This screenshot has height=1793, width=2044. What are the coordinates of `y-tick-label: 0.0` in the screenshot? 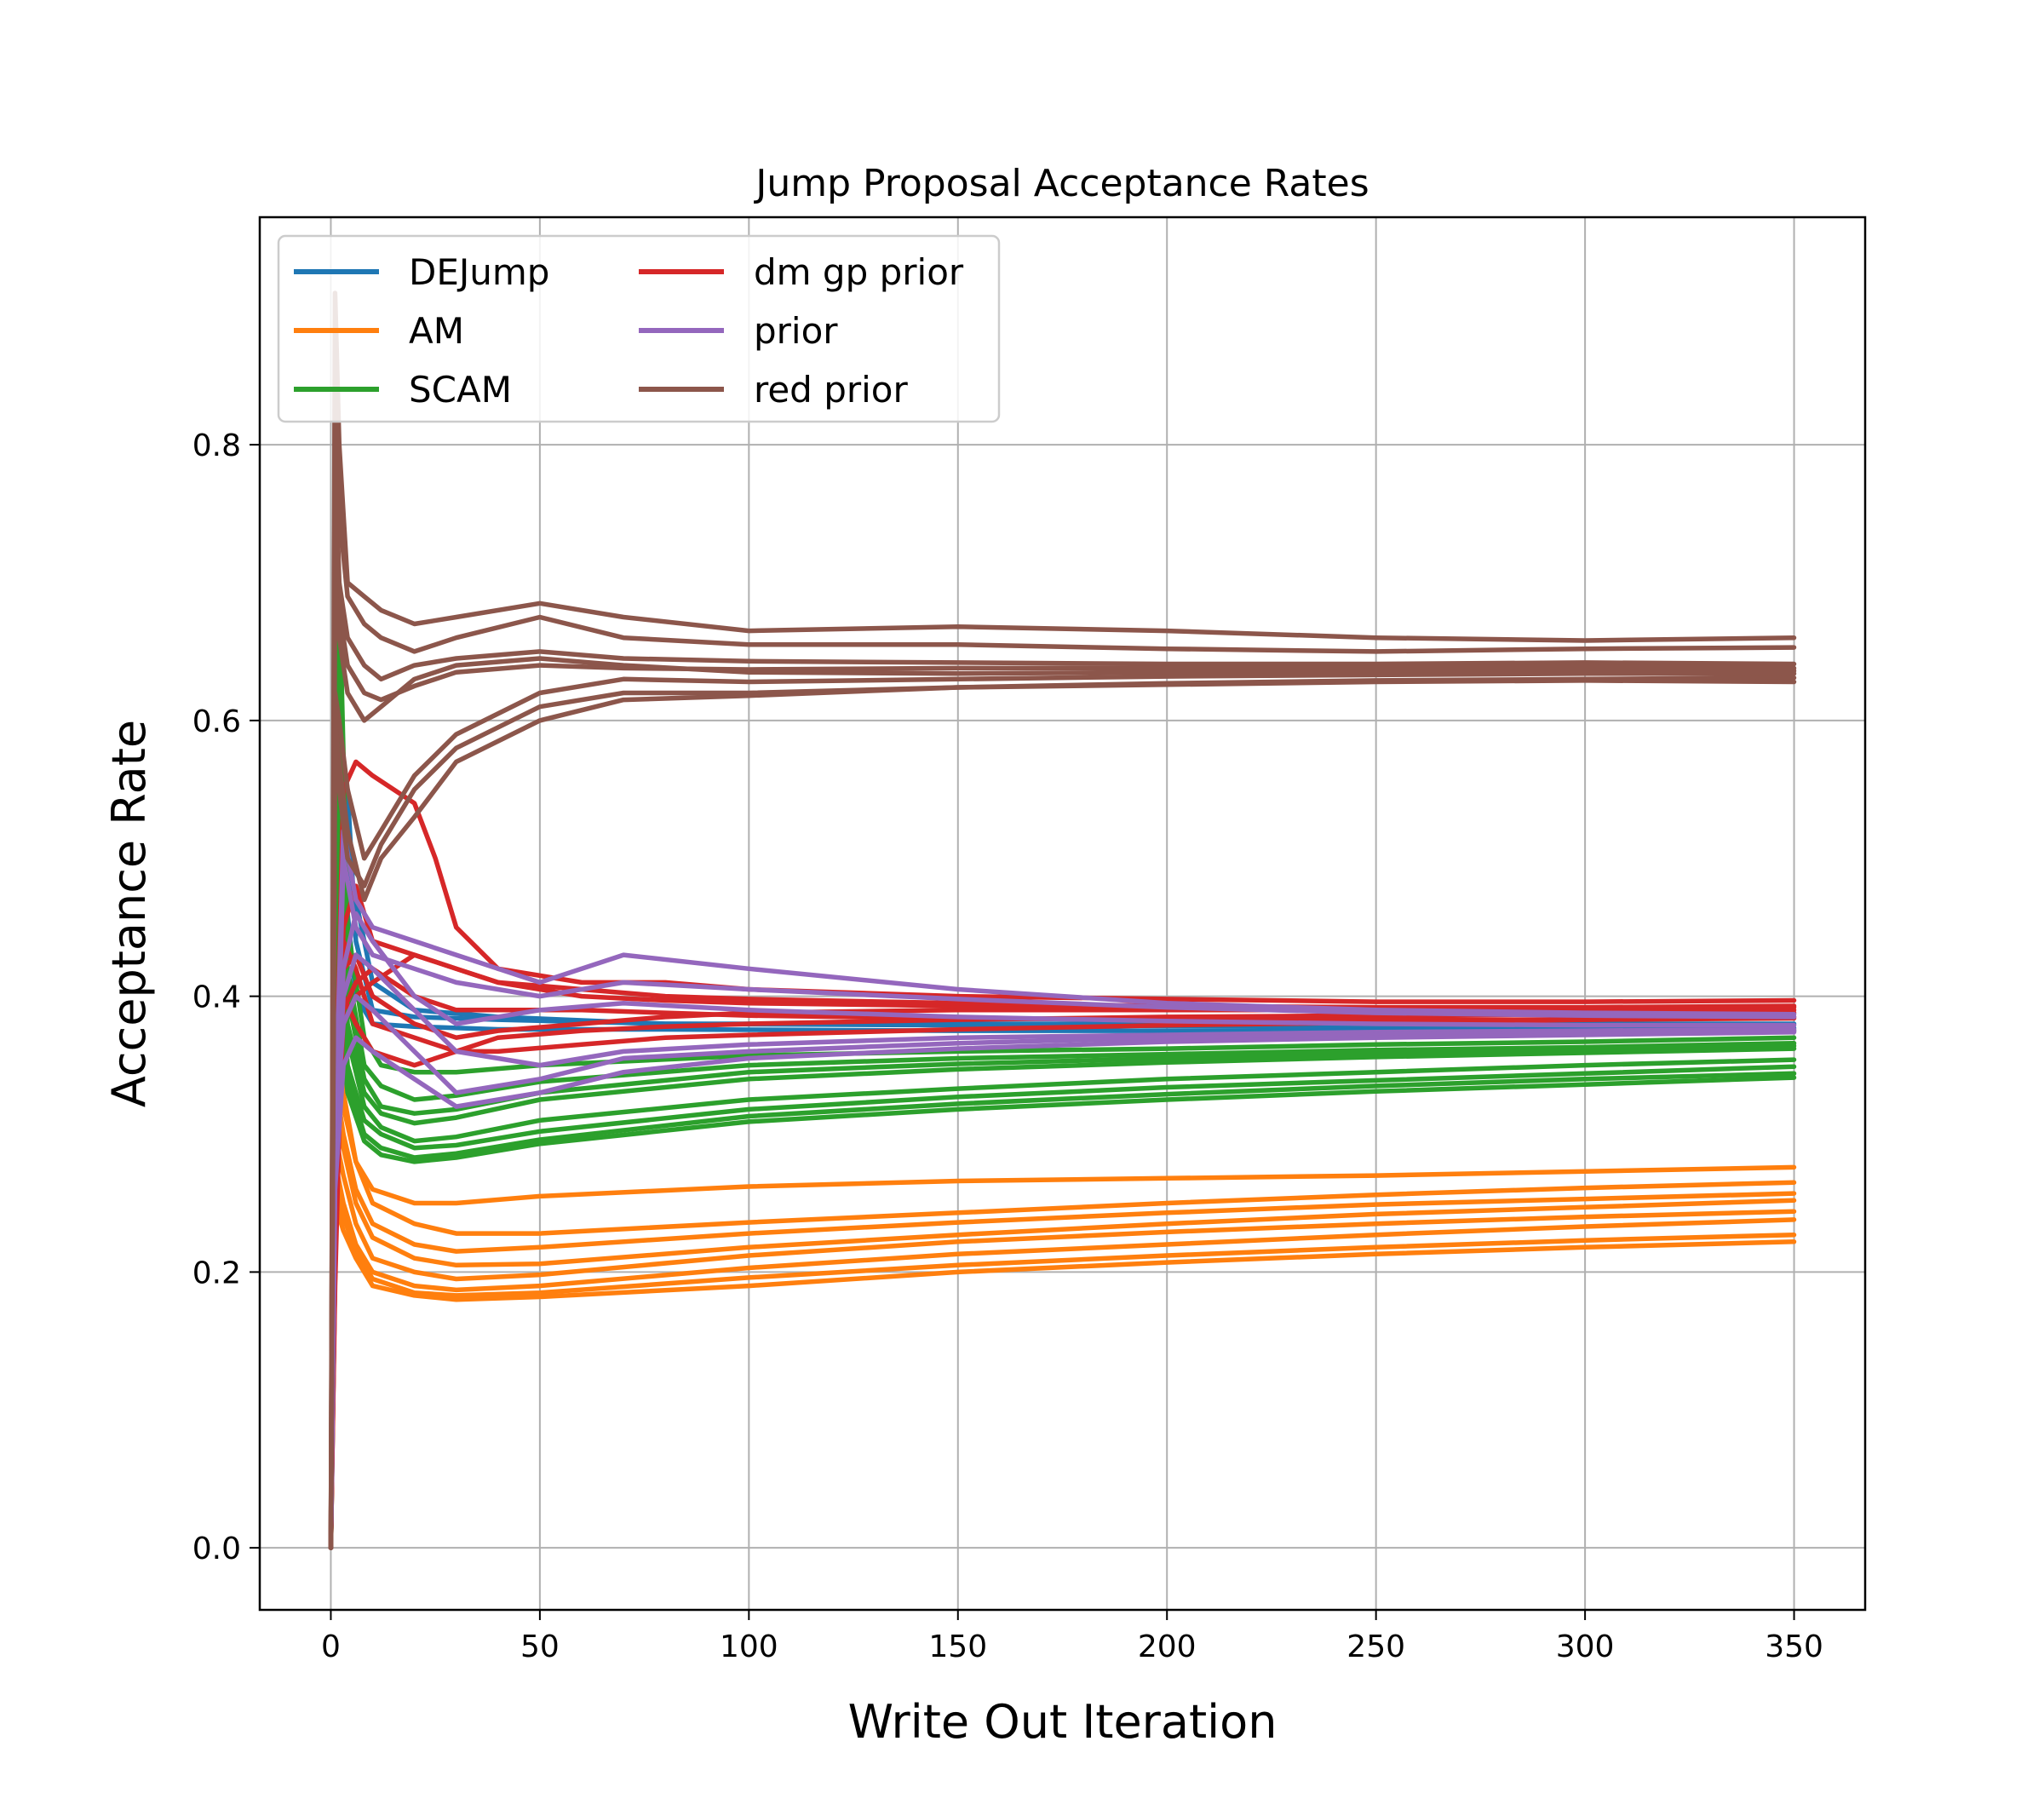 It's located at (216, 1549).